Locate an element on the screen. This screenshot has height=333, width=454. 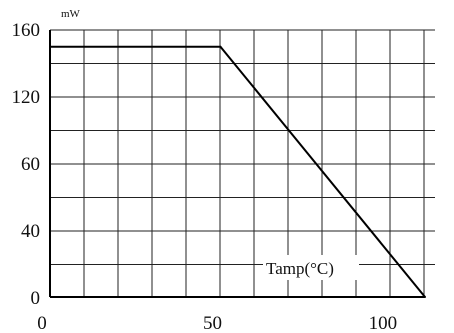
y-tick-label: 0 is located at coordinates (36, 298).